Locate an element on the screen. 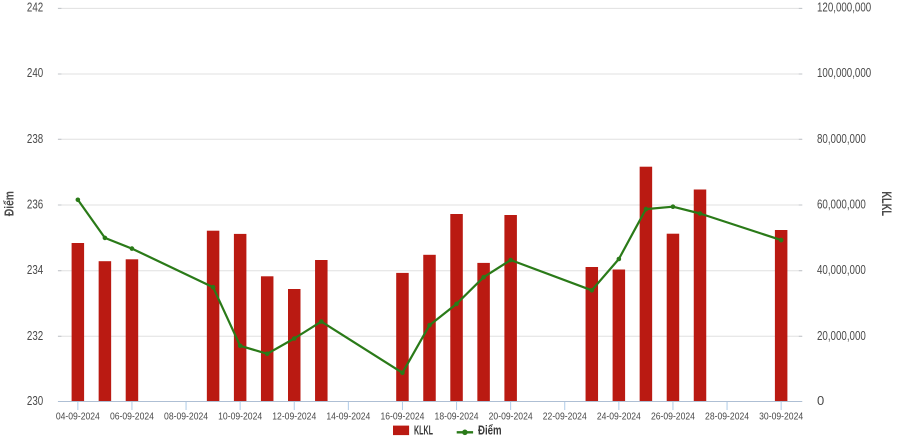 The width and height of the screenshot is (905, 441). svg-text: 100,000,000 is located at coordinates (844, 72).